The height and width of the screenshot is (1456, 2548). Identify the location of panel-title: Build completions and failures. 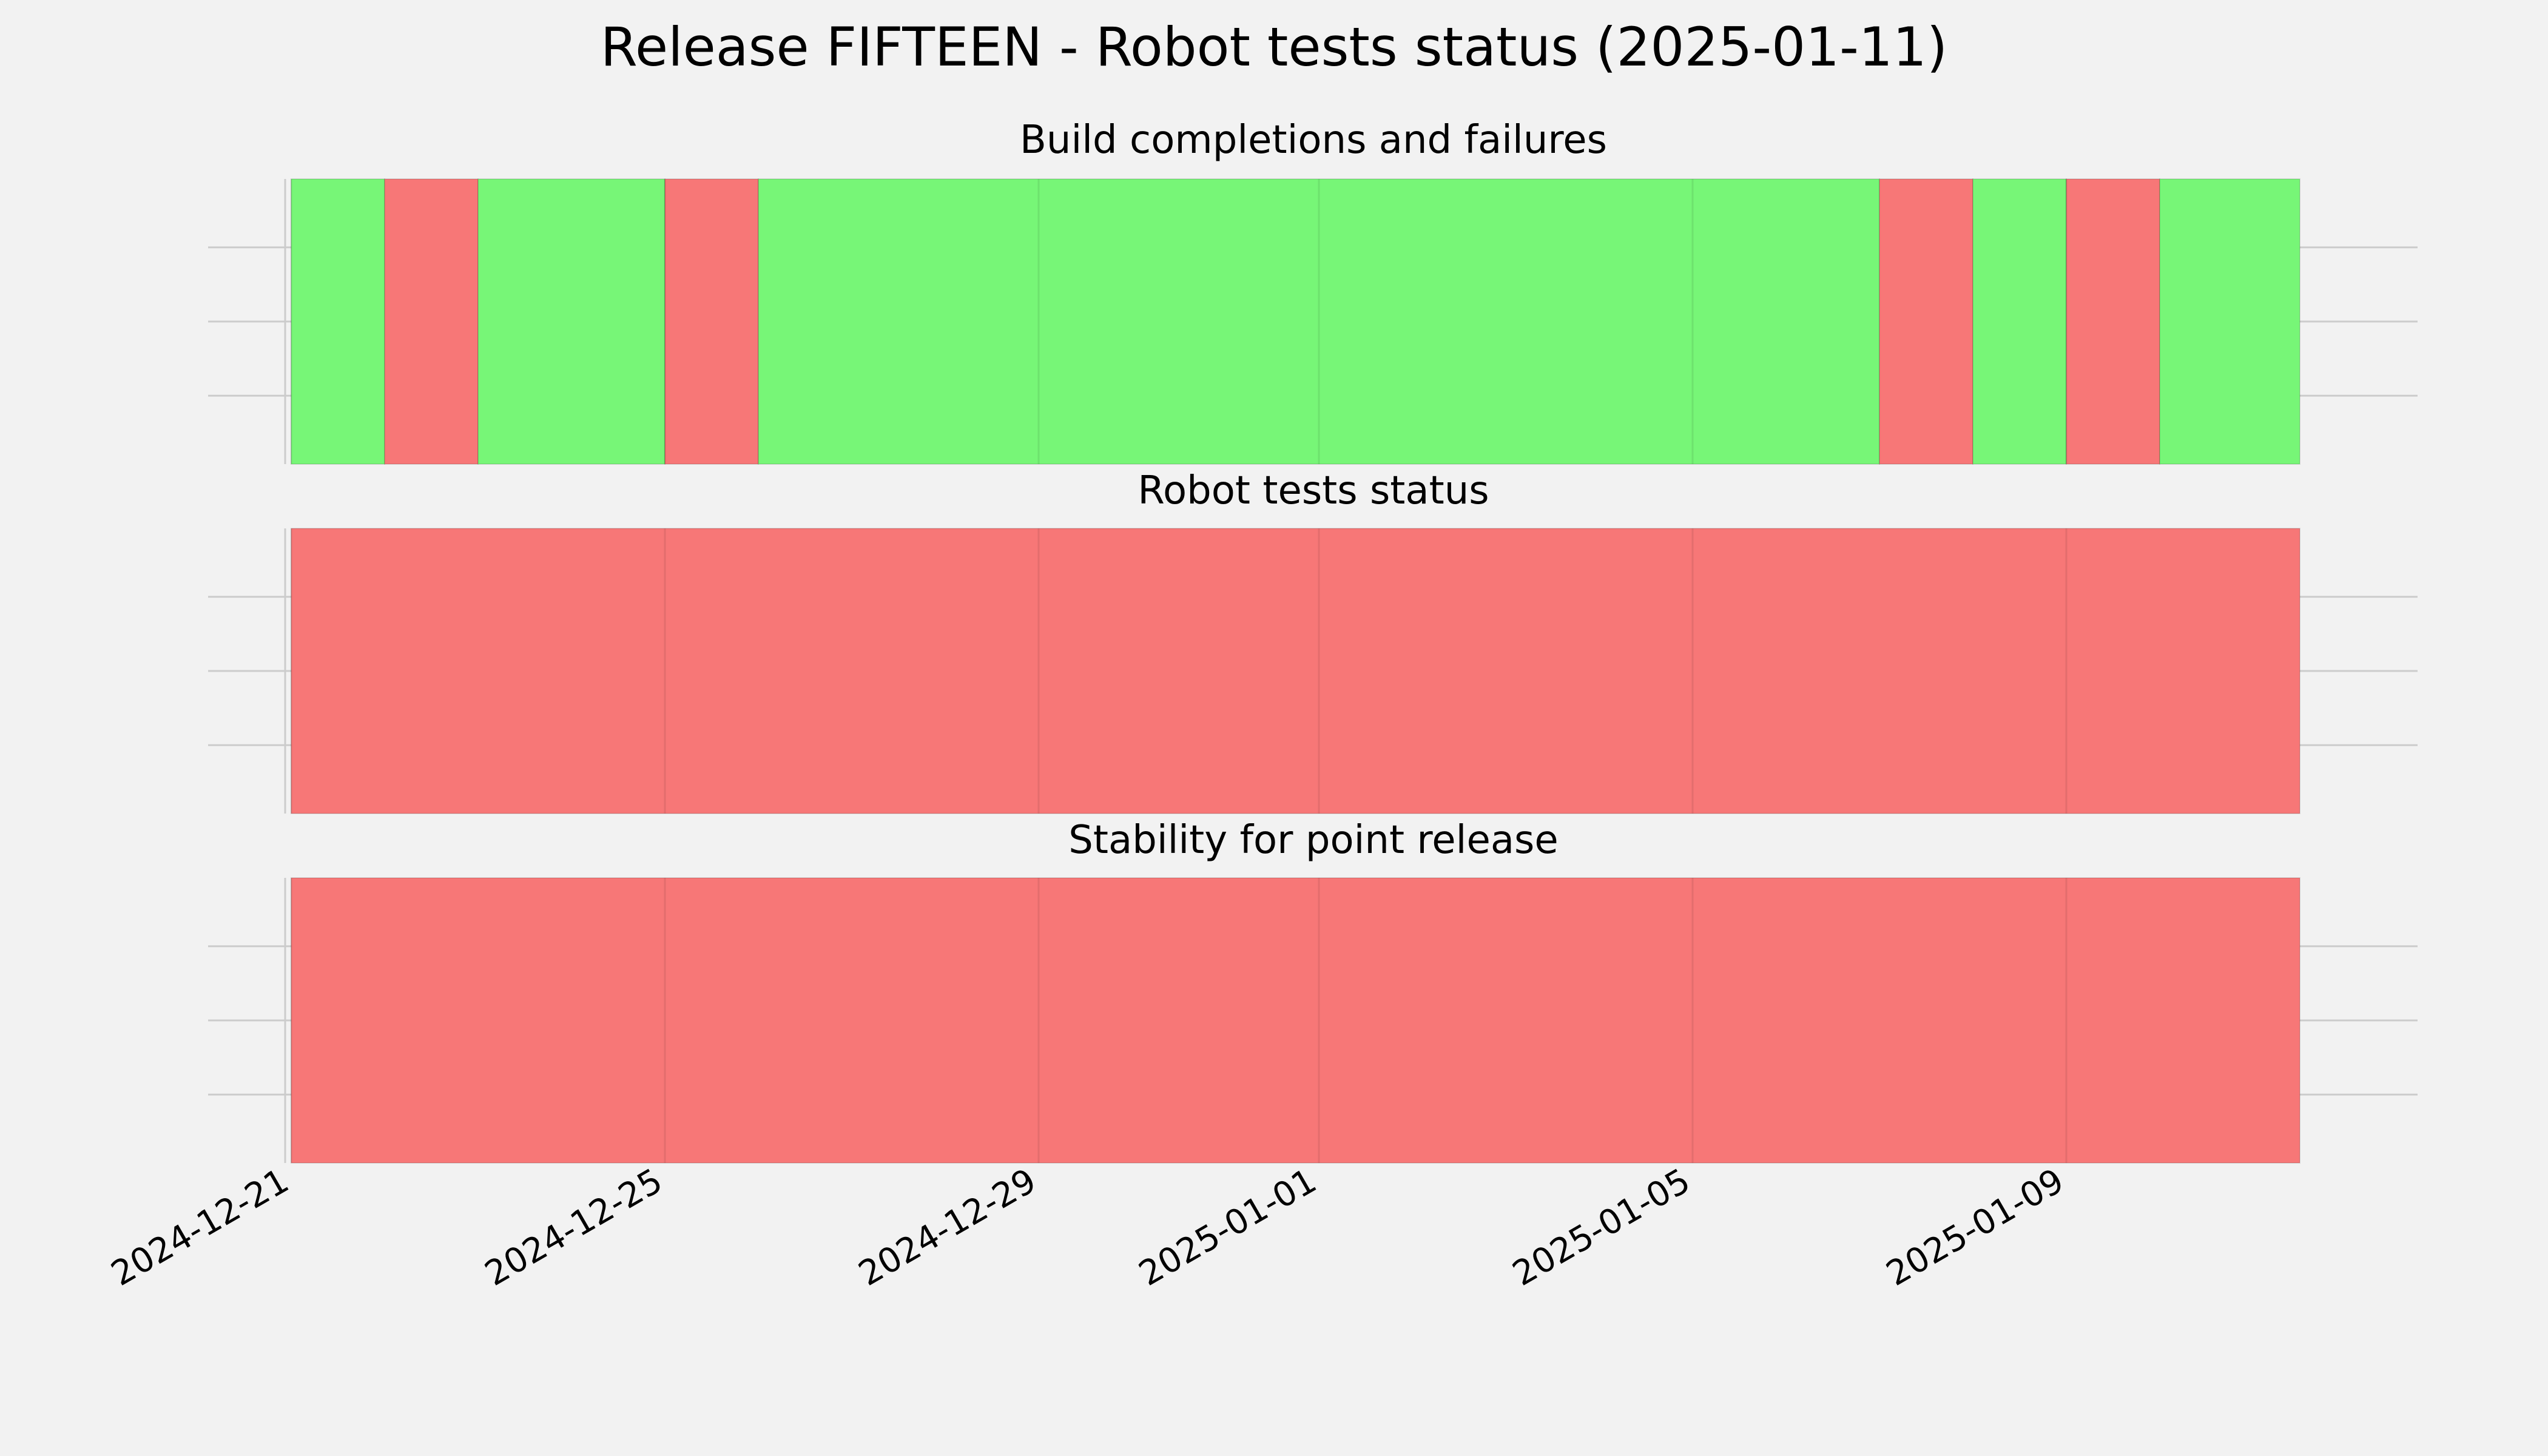
(1313, 140).